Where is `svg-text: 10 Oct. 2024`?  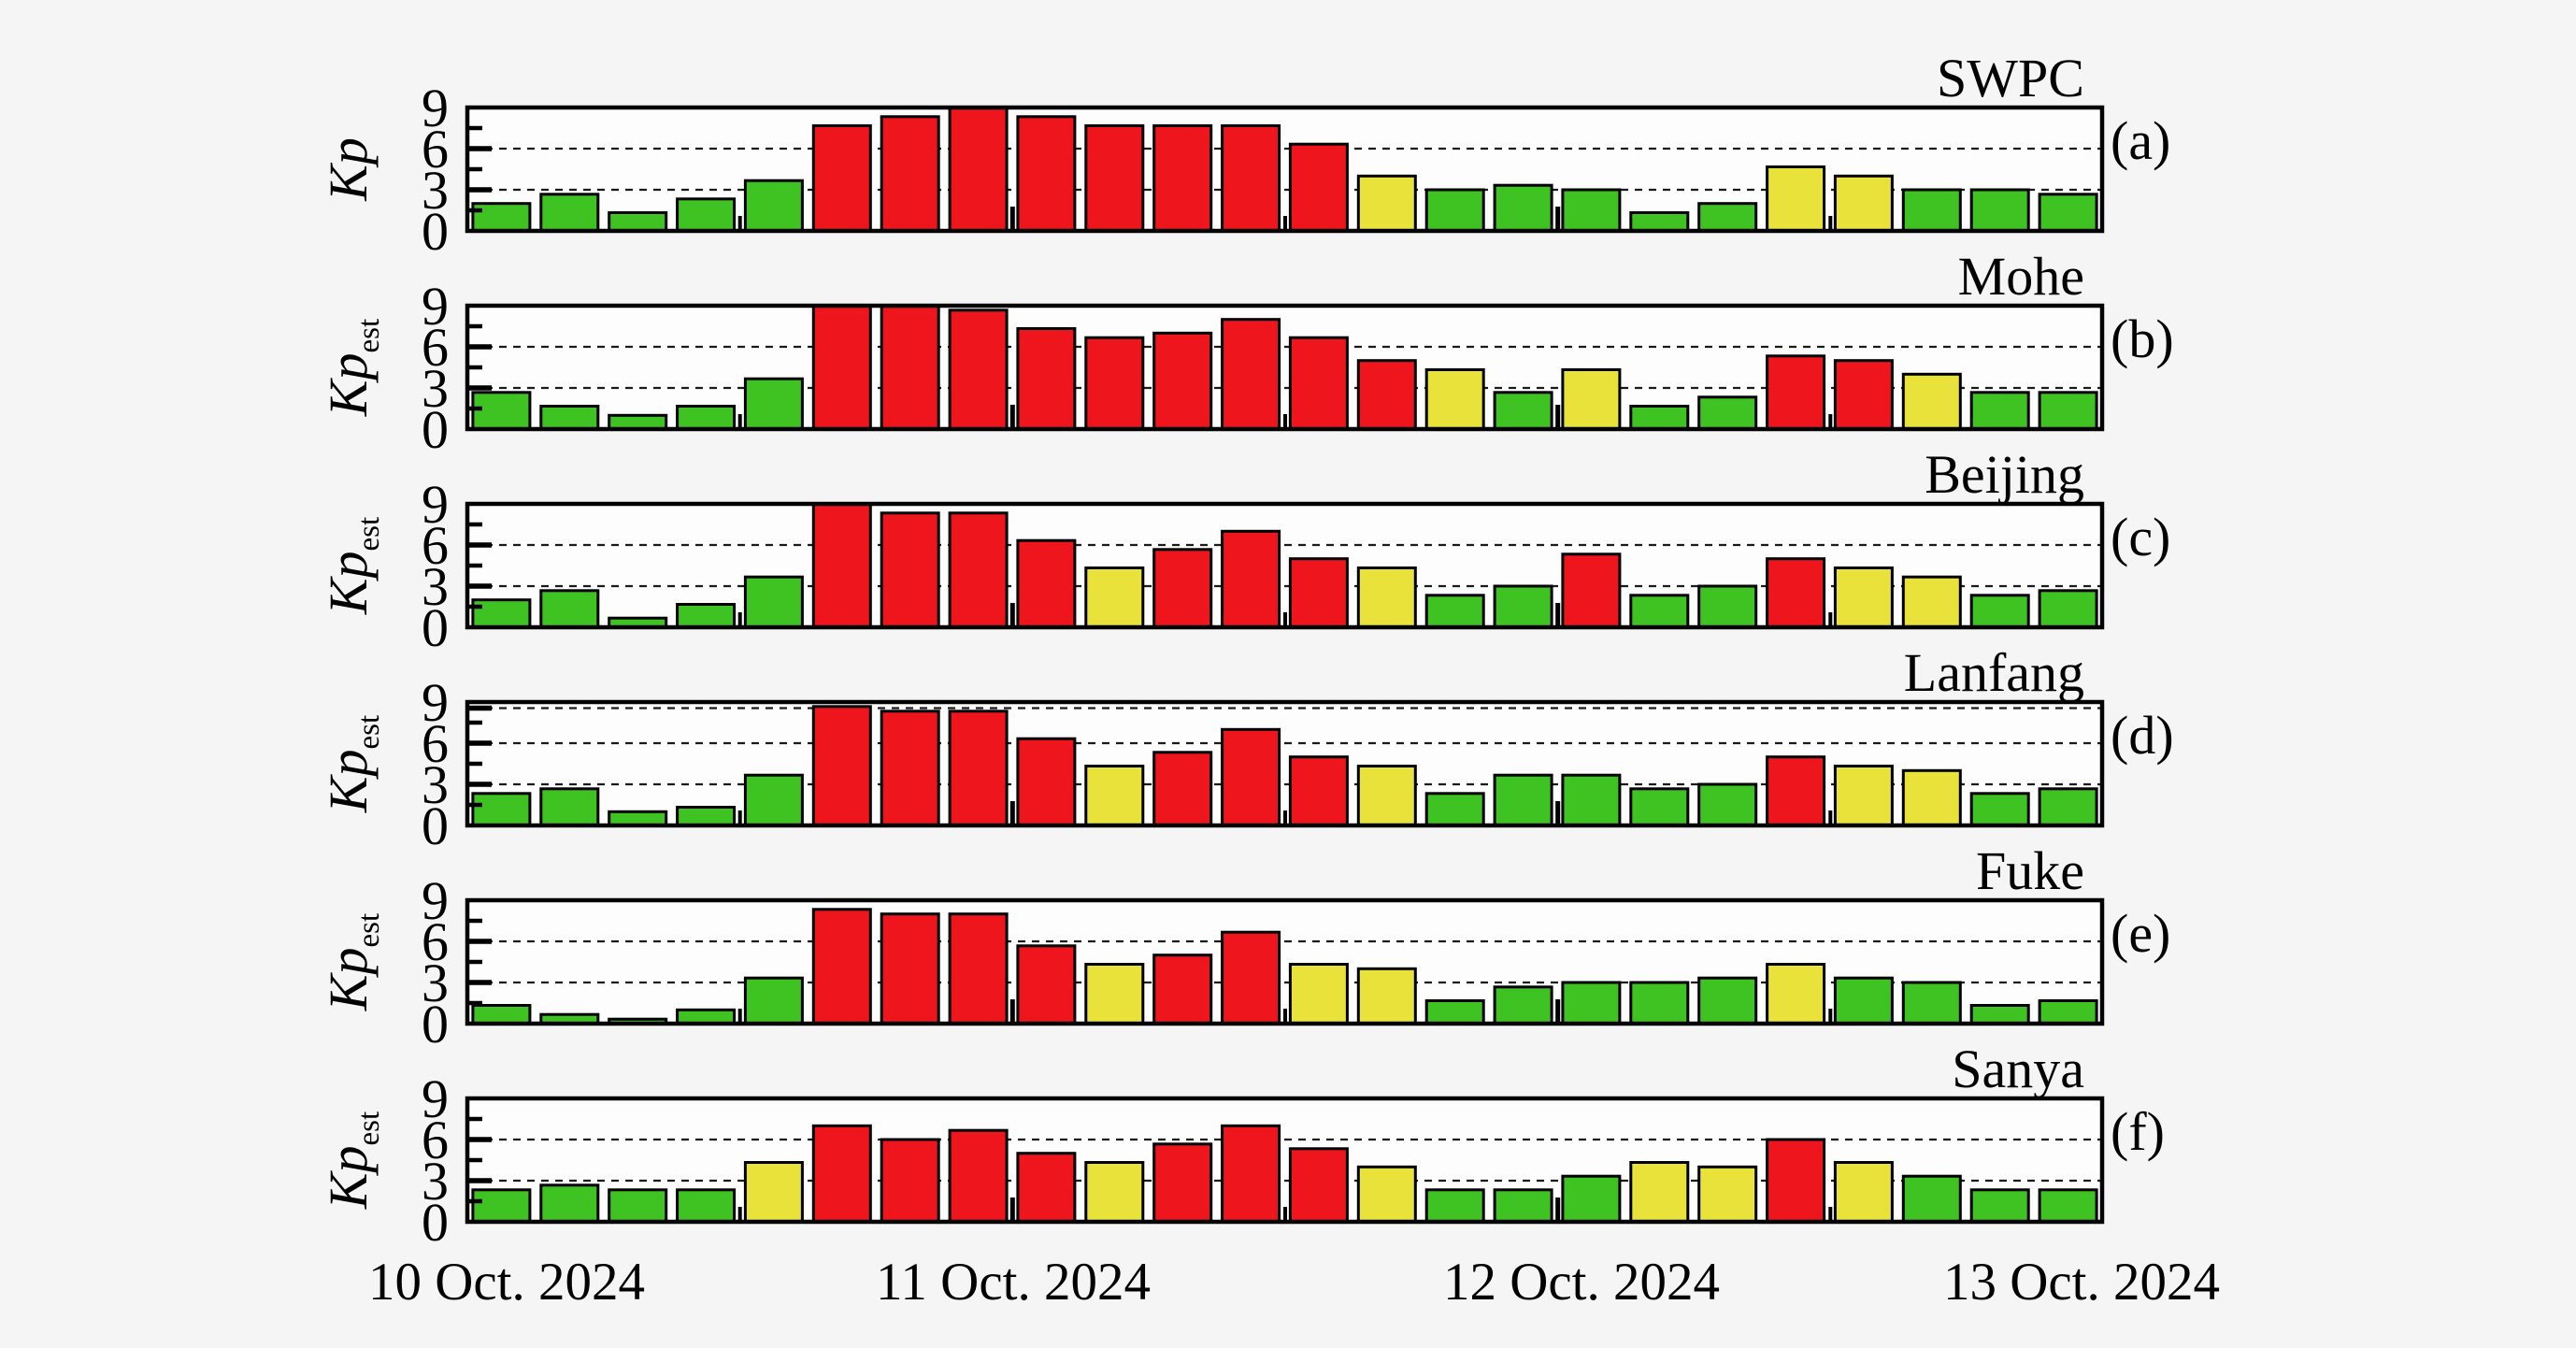 svg-text: 10 Oct. 2024 is located at coordinates (506, 1282).